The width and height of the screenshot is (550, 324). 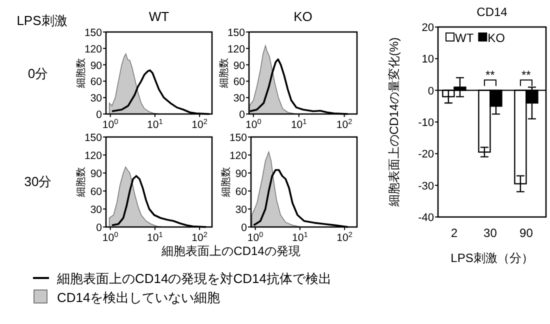 I want to click on legend-label: 細胞表面上のCD14の発現を対CD14抗体で検出, so click(x=194, y=278).